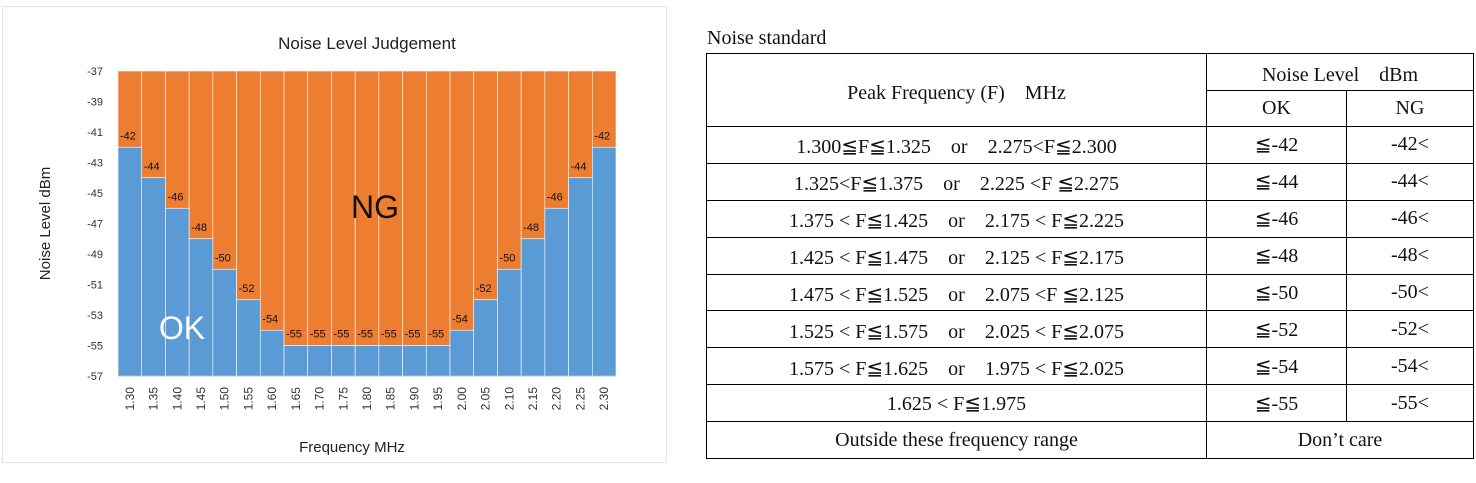  What do you see at coordinates (1410, 108) in the screenshot?
I see `header-ng: NG` at bounding box center [1410, 108].